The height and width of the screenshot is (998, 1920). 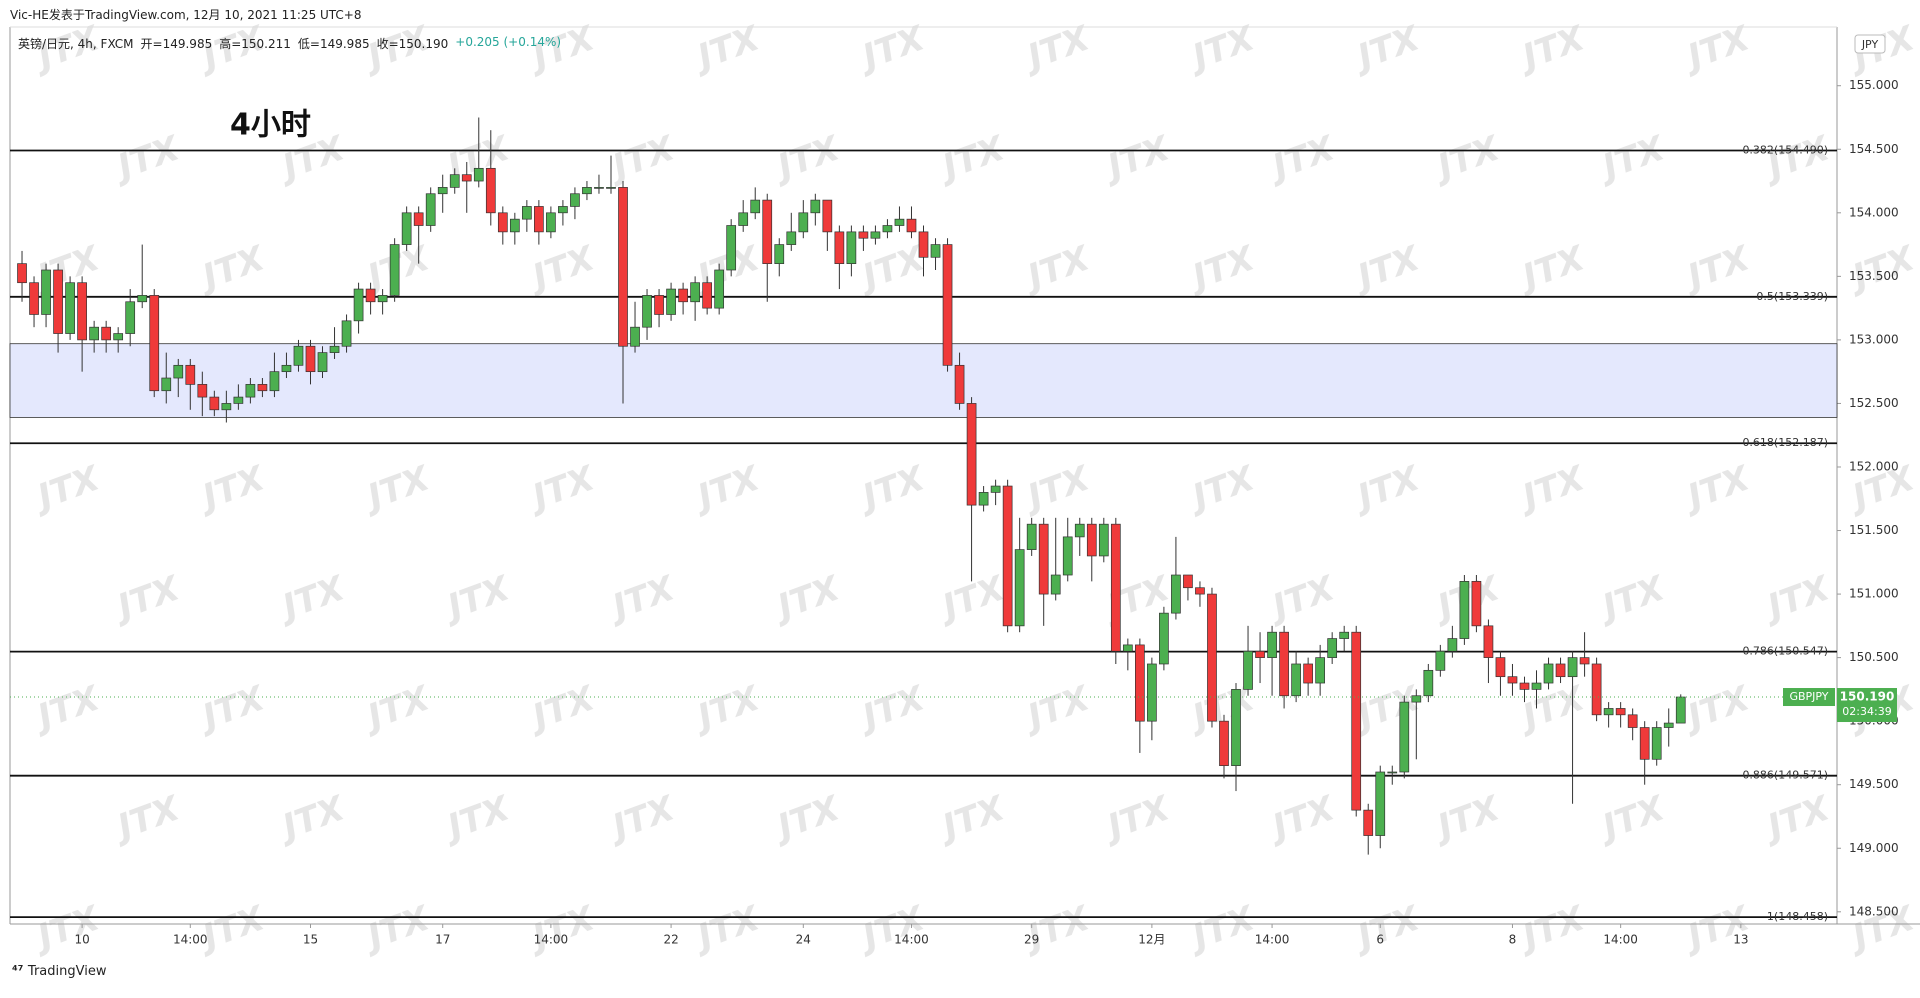 I want to click on currency-box, so click(x=1870, y=44).